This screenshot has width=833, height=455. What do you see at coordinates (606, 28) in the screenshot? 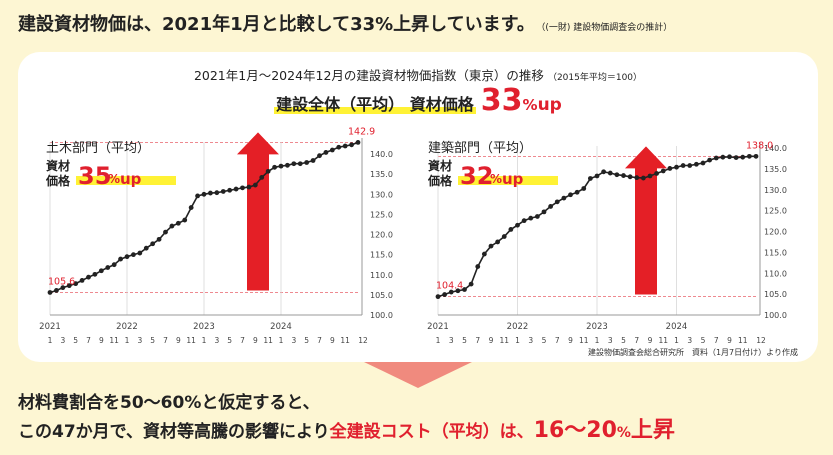
I see `headline-note: （(一財) 建設物価調査会の推計）` at bounding box center [606, 28].